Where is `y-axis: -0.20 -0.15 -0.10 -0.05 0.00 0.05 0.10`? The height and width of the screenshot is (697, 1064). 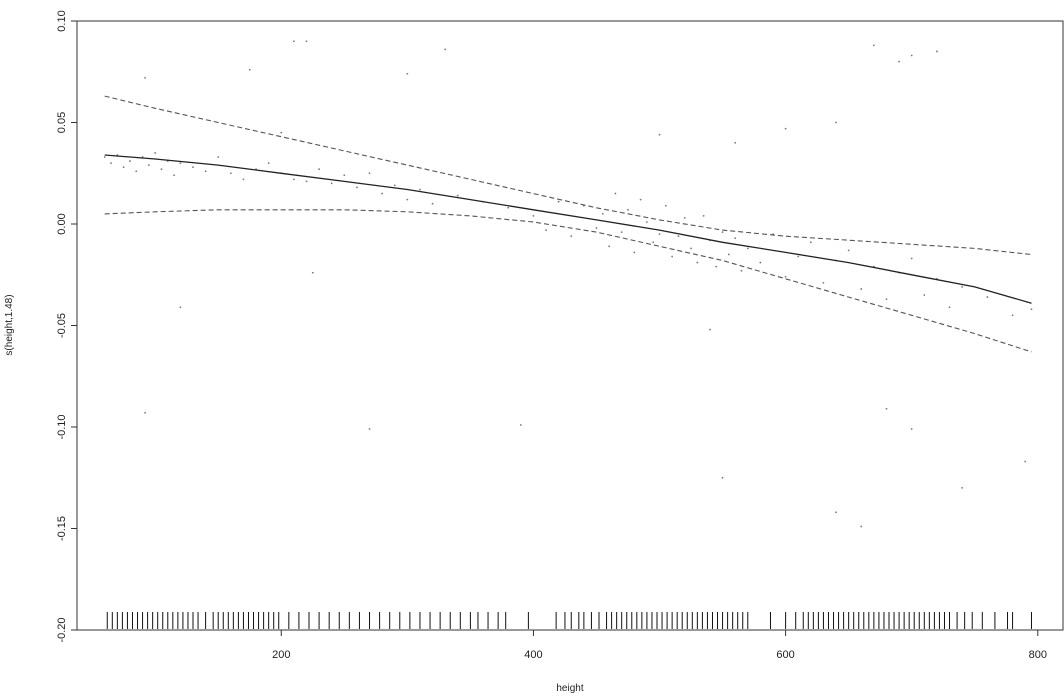
y-axis: -0.20 -0.15 -0.10 -0.05 0.00 0.05 0.10 is located at coordinates (66, 326).